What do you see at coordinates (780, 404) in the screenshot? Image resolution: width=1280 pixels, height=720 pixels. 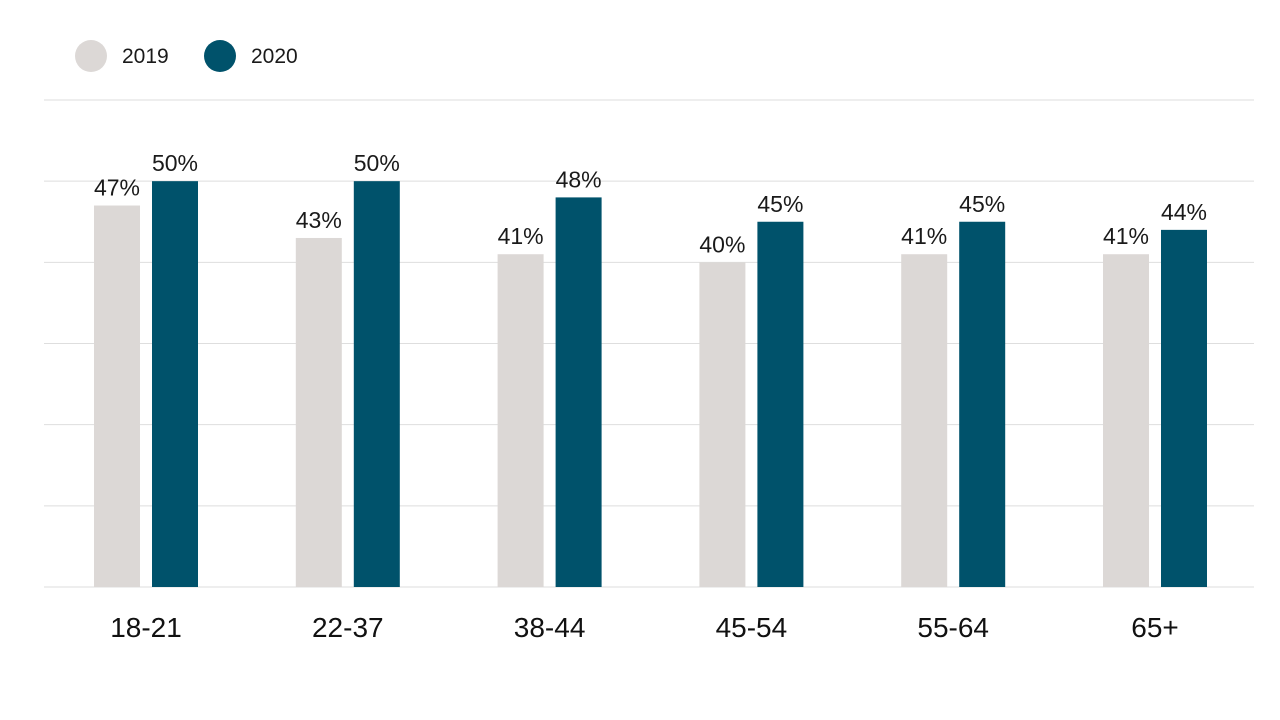 I see `bar-45-54-2020` at bounding box center [780, 404].